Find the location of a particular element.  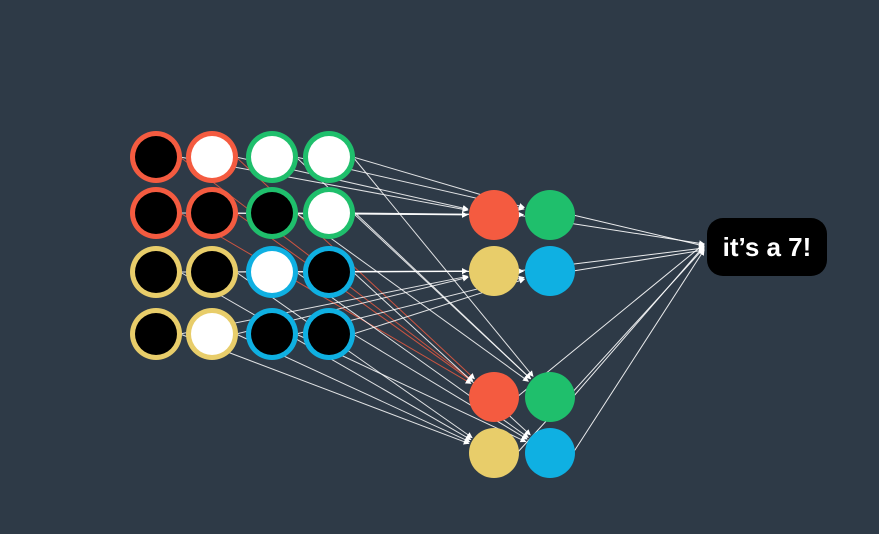

output-label: it’s a 7! is located at coordinates (767, 247).